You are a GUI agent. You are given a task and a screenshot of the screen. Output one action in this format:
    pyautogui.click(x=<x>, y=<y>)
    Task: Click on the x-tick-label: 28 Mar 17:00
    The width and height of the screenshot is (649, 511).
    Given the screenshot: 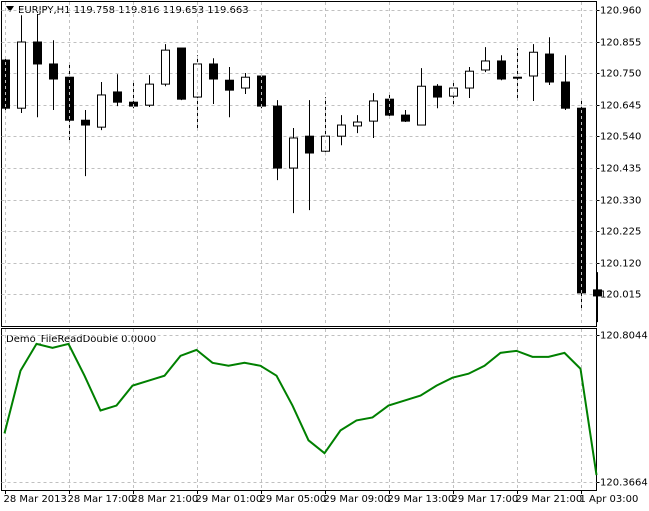 What is the action you would take?
    pyautogui.click(x=101, y=499)
    